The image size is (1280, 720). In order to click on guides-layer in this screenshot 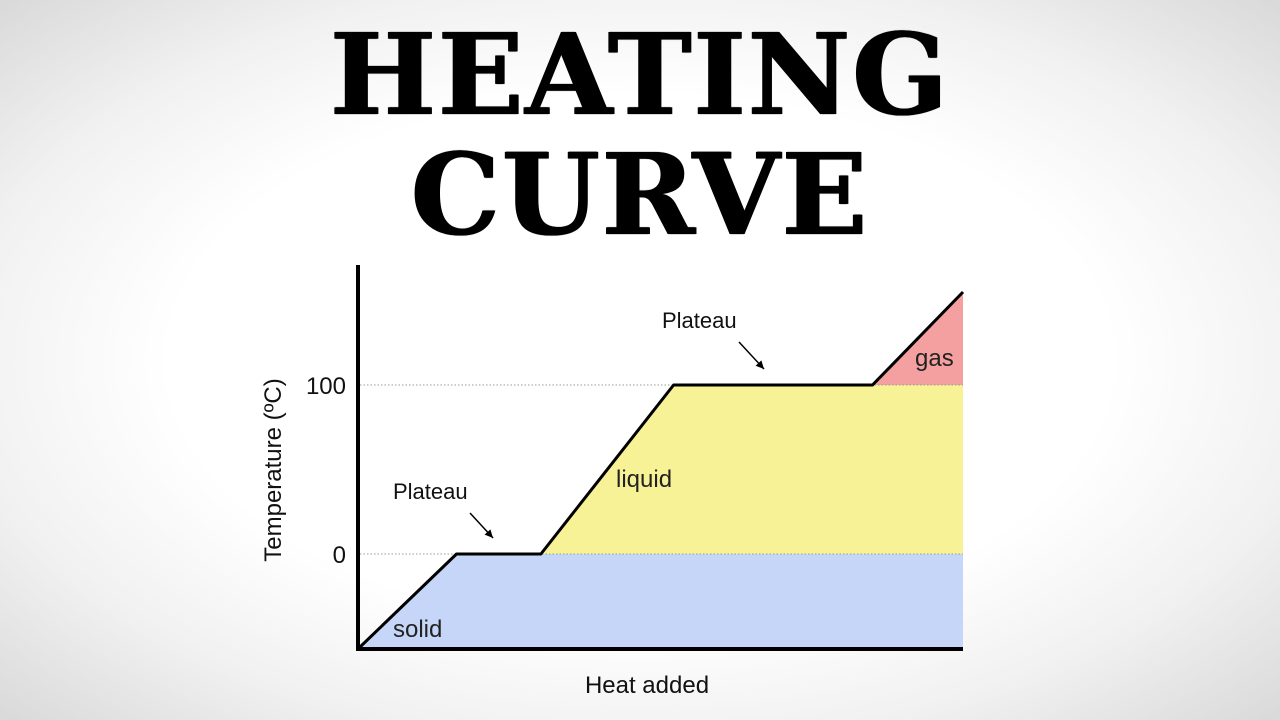, I will do `click(661, 469)`.